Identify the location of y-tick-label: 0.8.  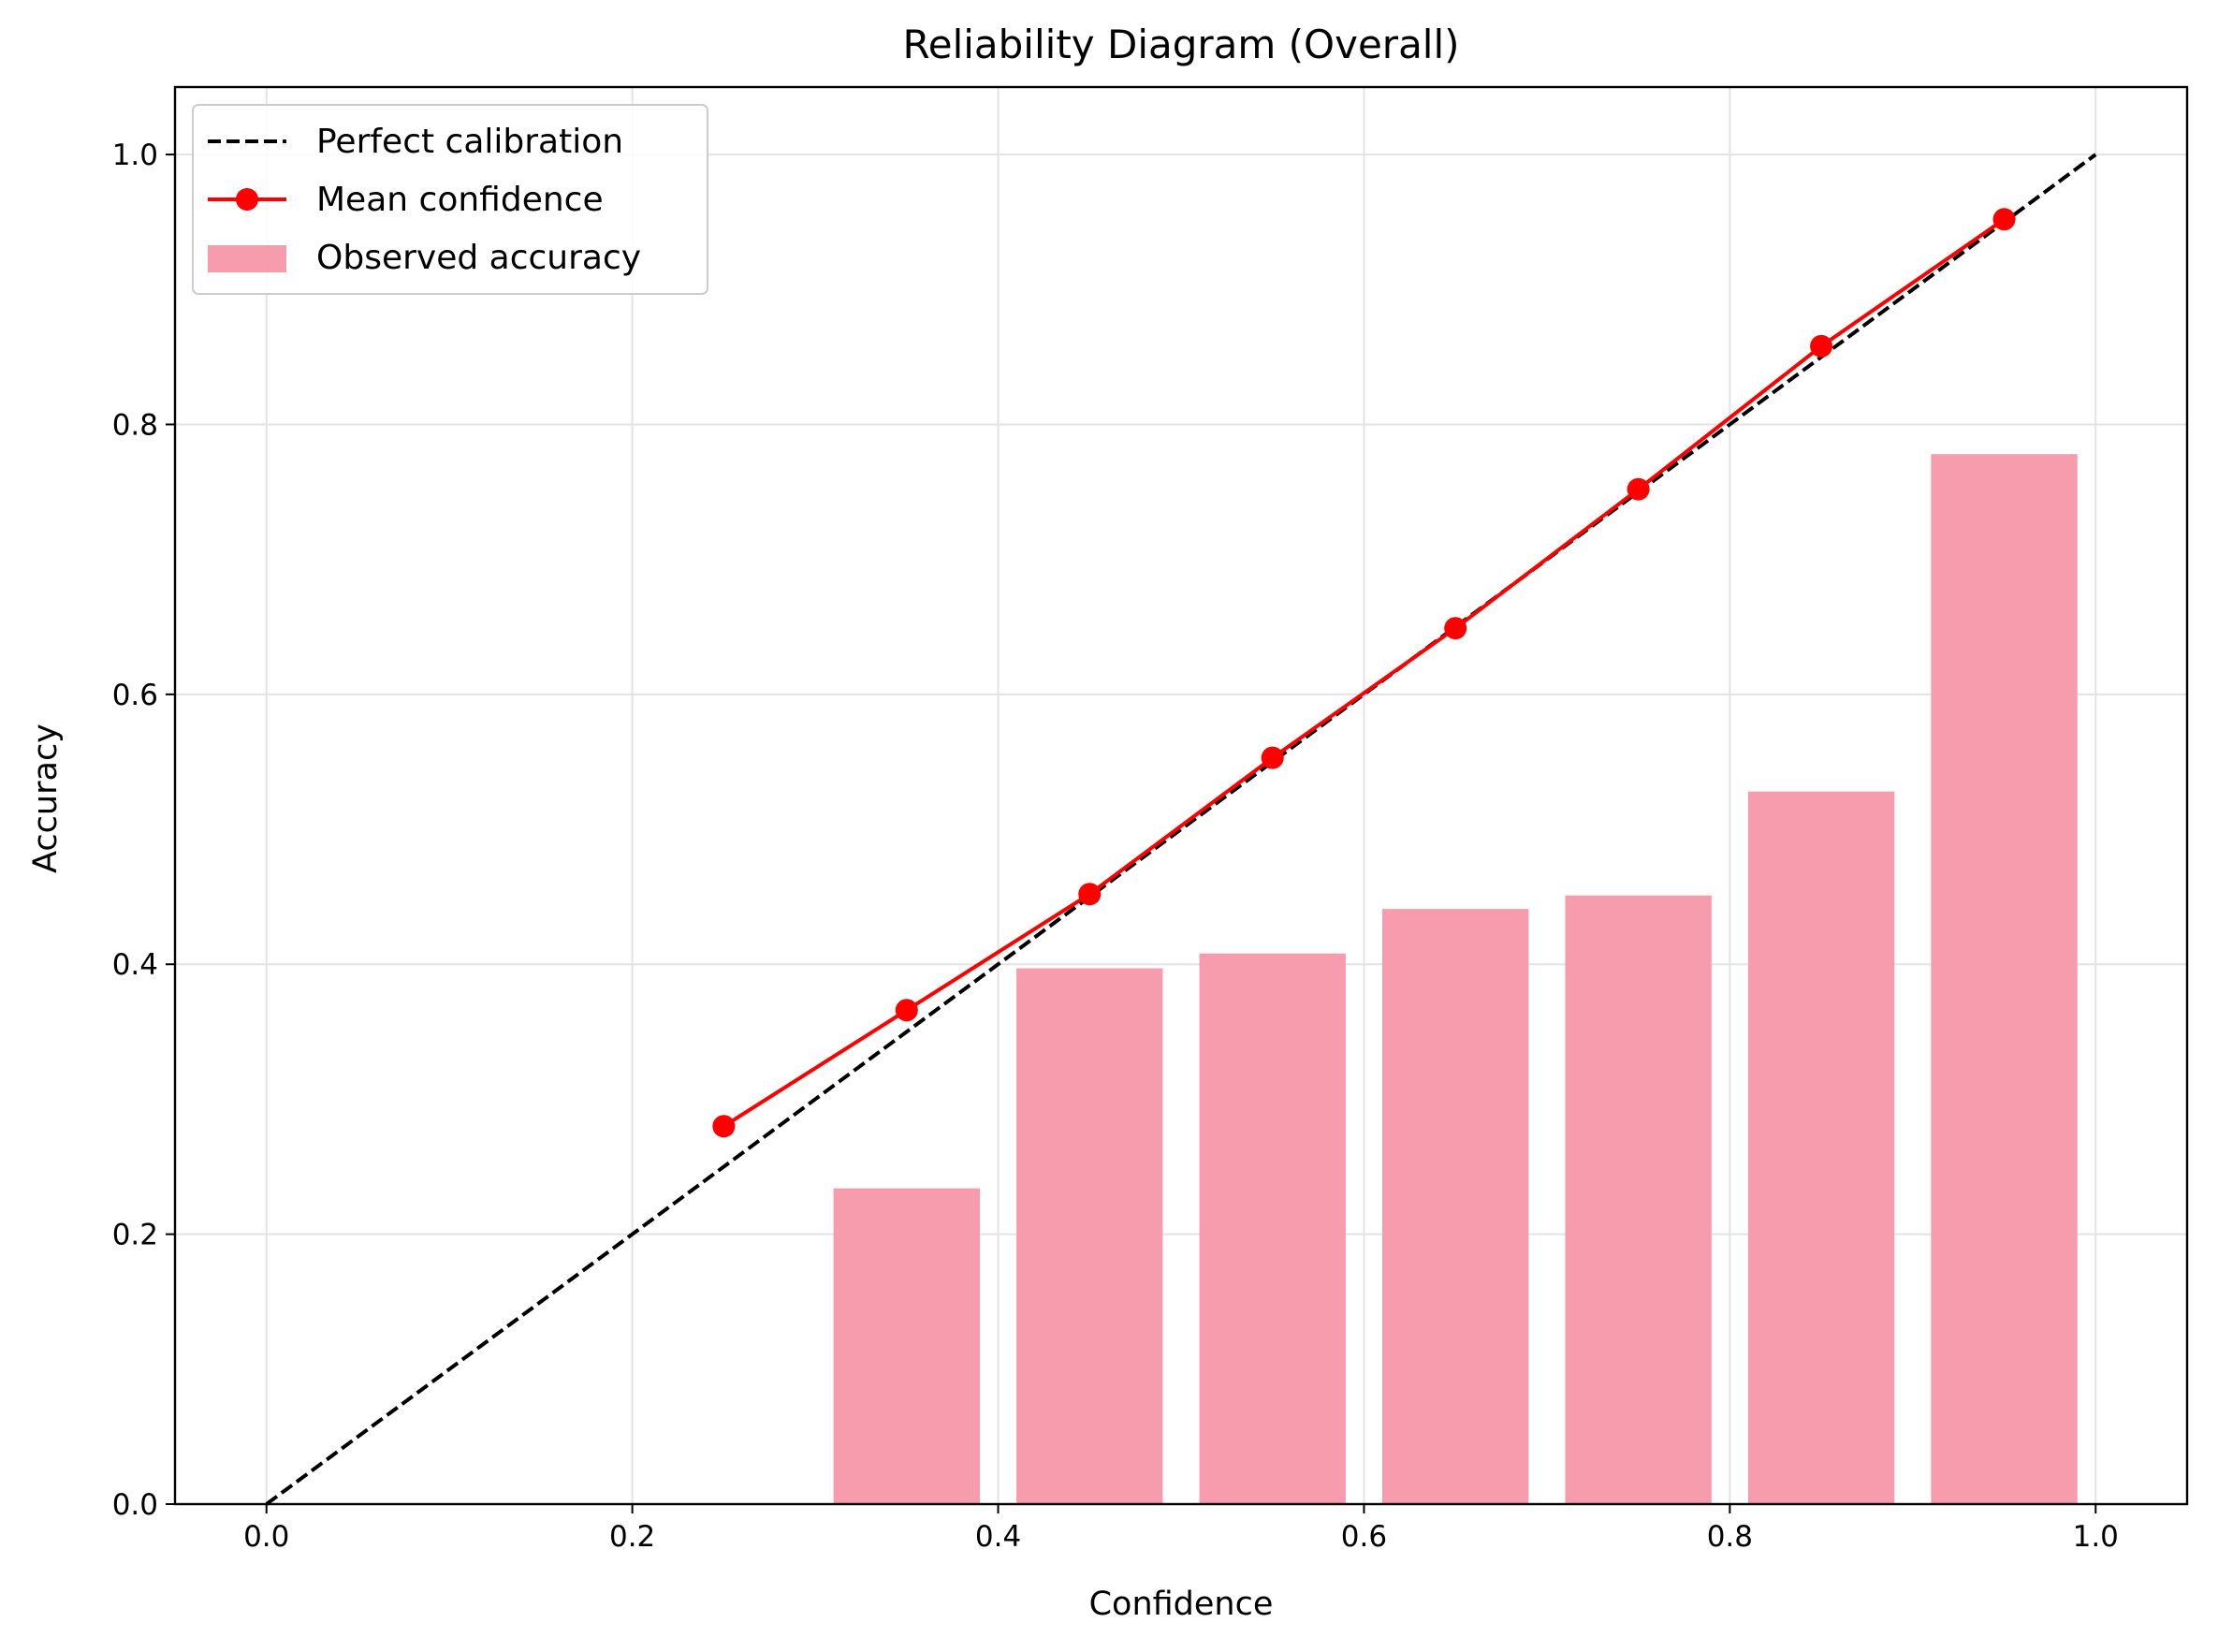
(135, 425).